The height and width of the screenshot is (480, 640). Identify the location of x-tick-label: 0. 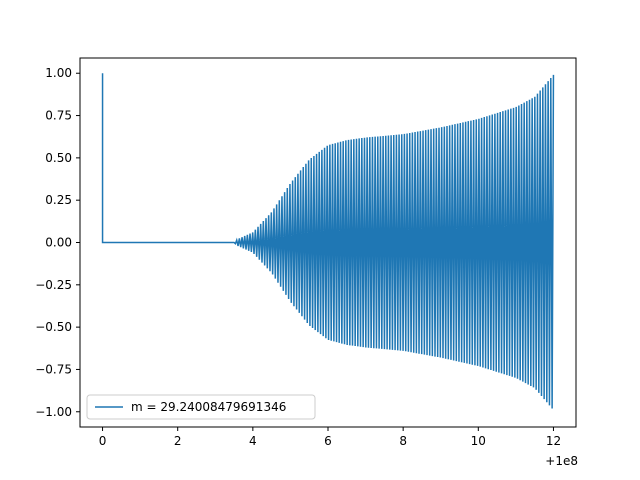
(103, 441).